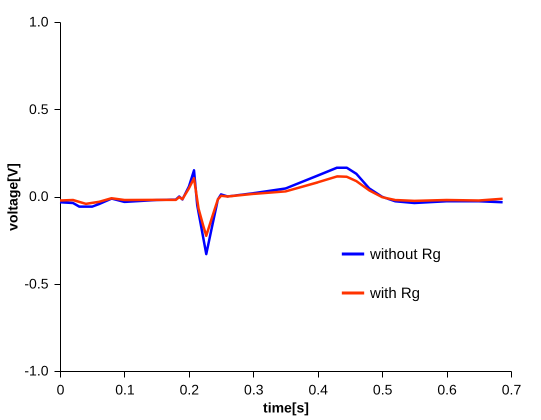  I want to click on y-tick-label: -0.5, so click(36, 283).